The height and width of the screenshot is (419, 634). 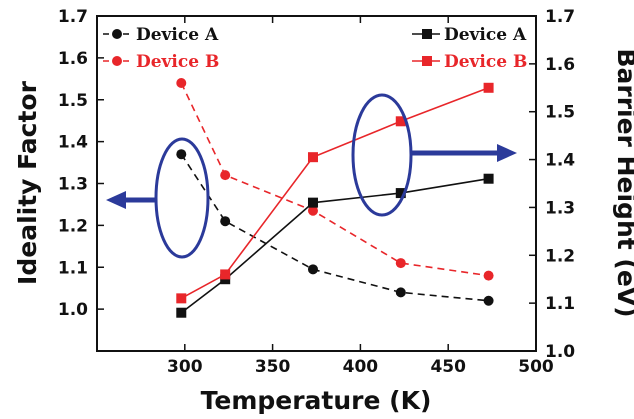 What do you see at coordinates (117, 61) in the screenshot?
I see `legend-left-device-b-marker` at bounding box center [117, 61].